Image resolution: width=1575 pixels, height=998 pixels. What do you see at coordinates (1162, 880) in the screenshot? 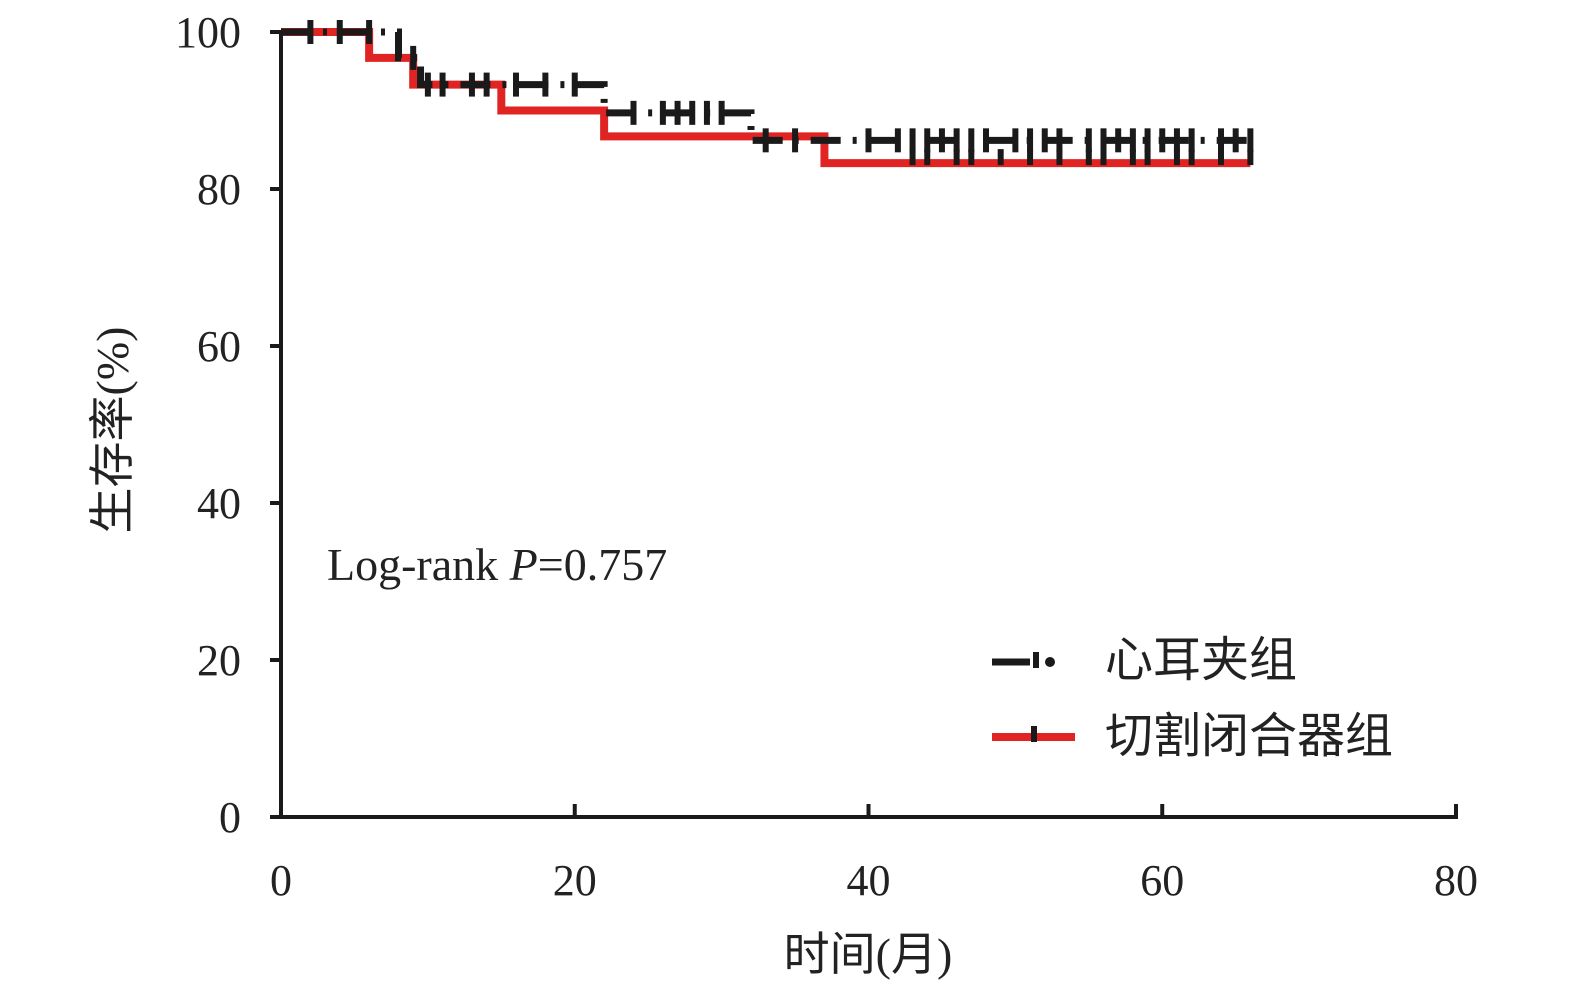
I see `x-tick-label: 60` at bounding box center [1162, 880].